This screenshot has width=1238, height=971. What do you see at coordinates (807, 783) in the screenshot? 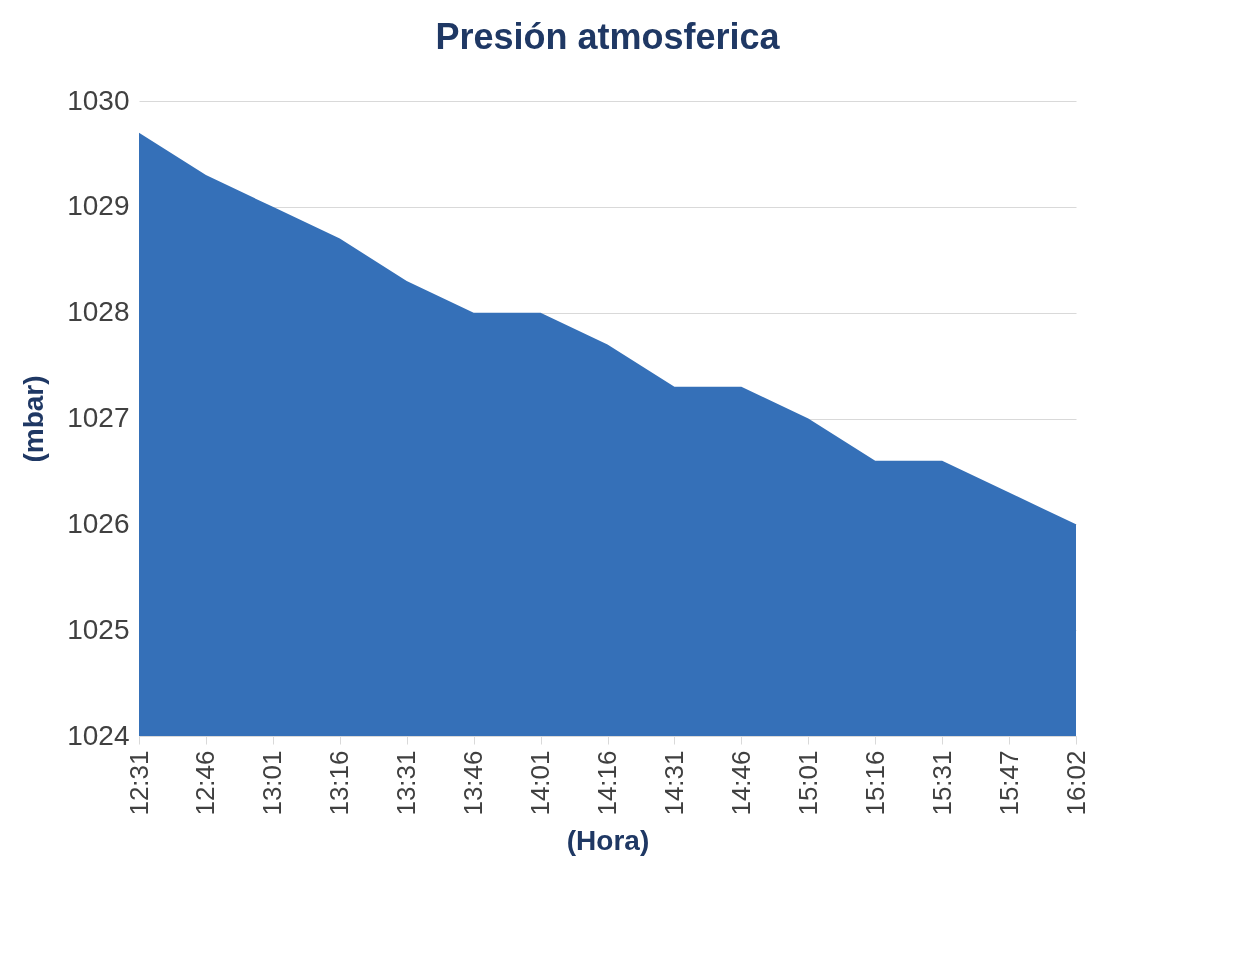
I see `x-tick-label: 15:01` at bounding box center [807, 783].